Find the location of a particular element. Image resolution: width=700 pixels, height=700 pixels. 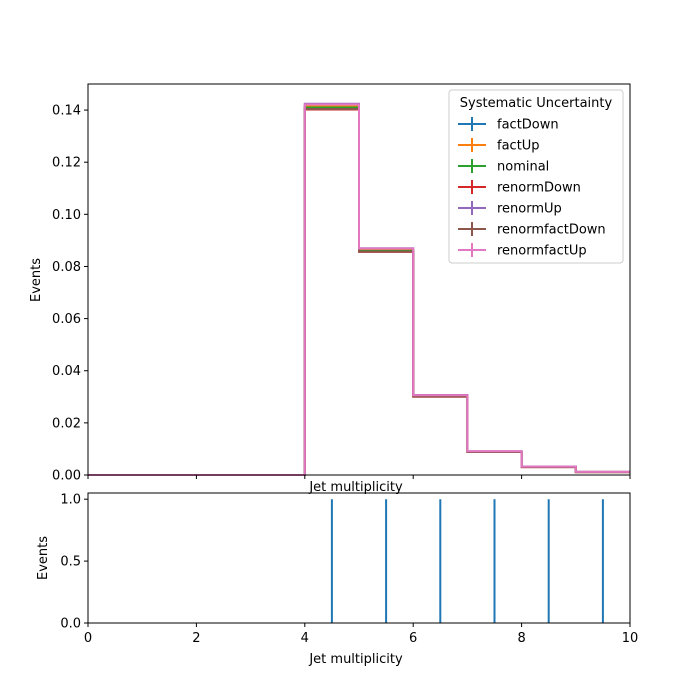

bottom-x-tick-label: 6 is located at coordinates (413, 638).